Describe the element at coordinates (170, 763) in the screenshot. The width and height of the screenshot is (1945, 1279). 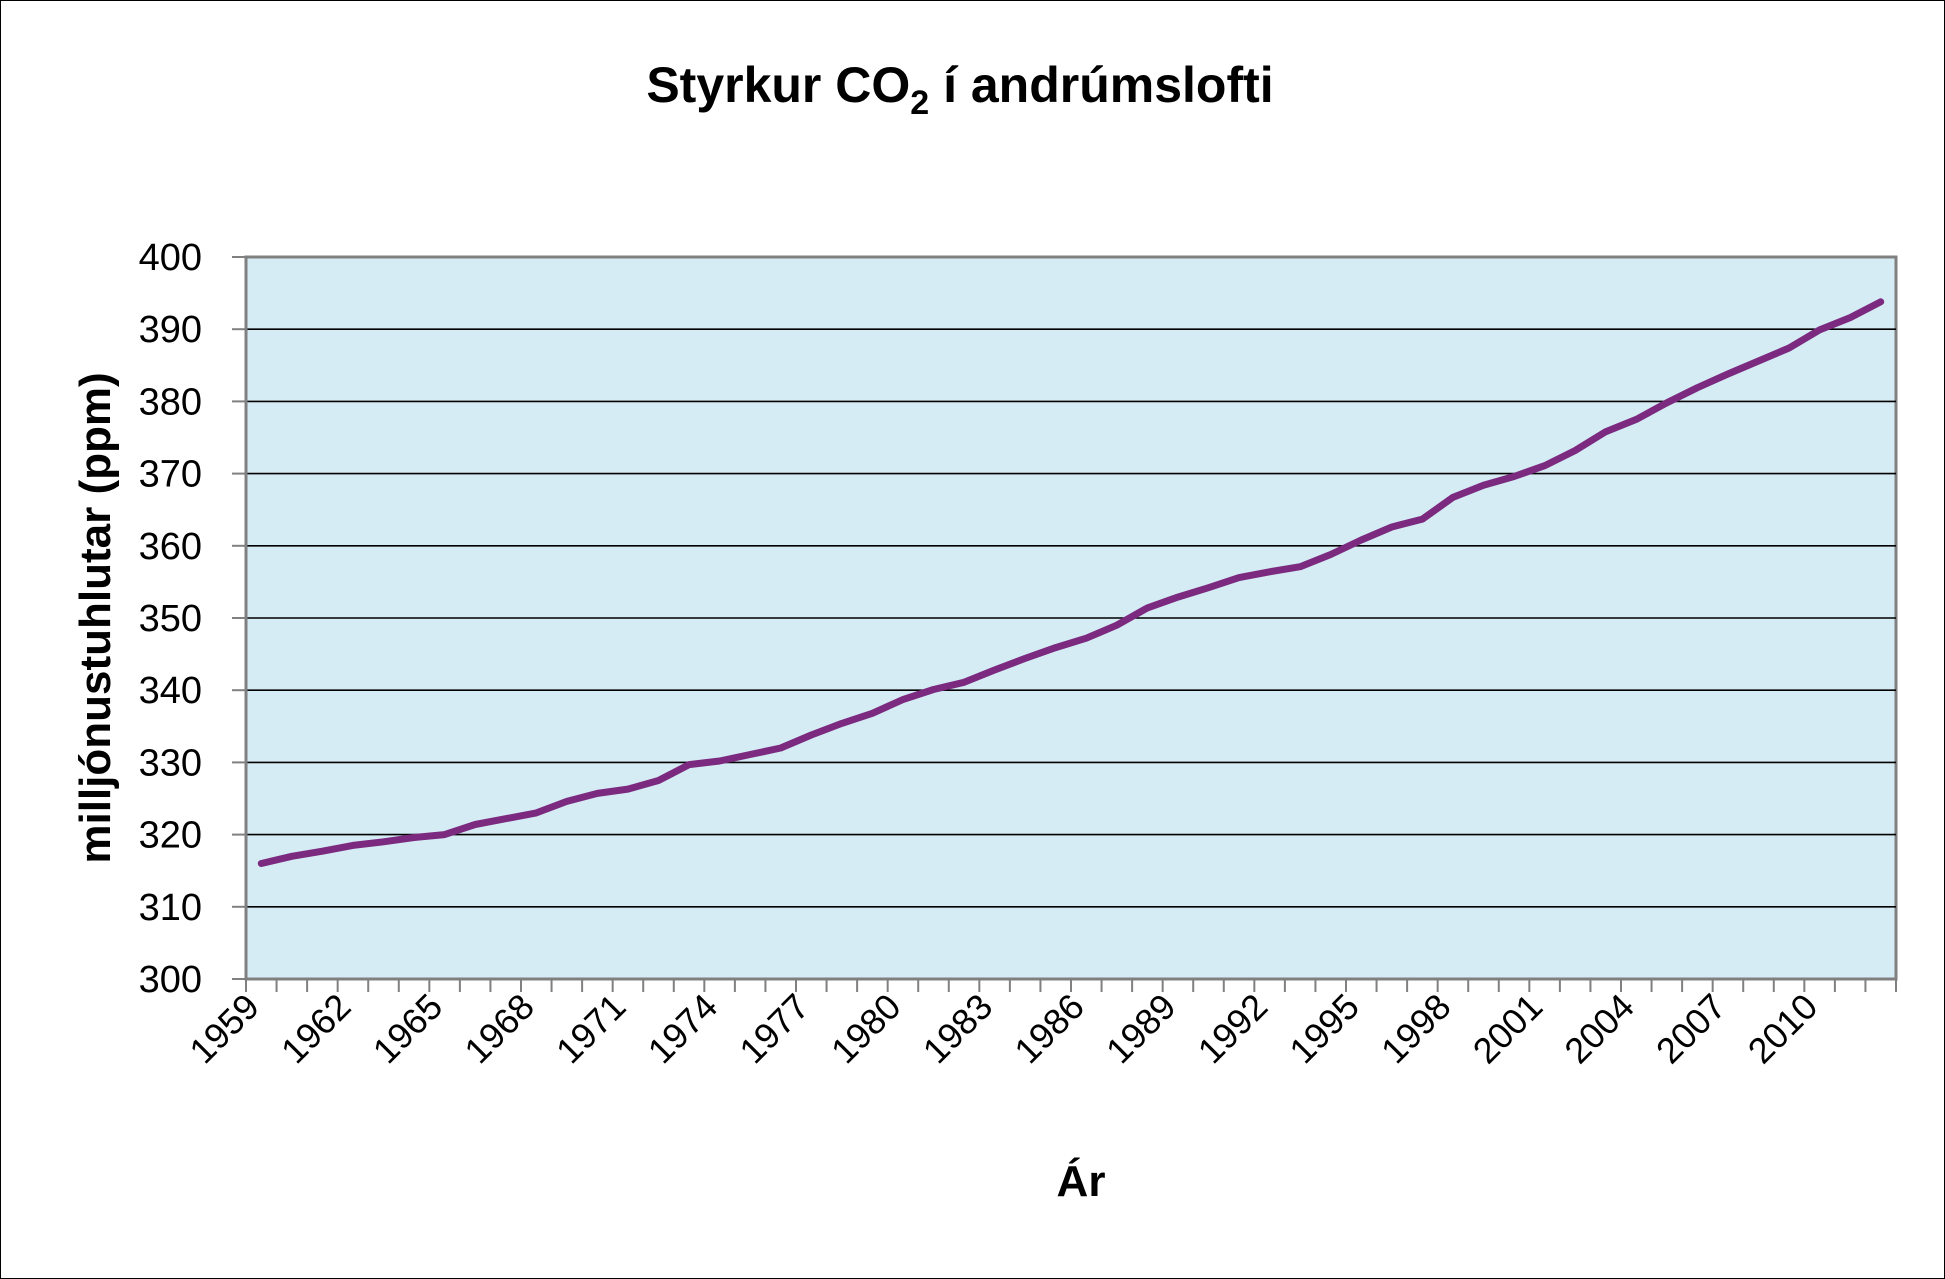
I see `y-tick-label-330: 330` at that location.